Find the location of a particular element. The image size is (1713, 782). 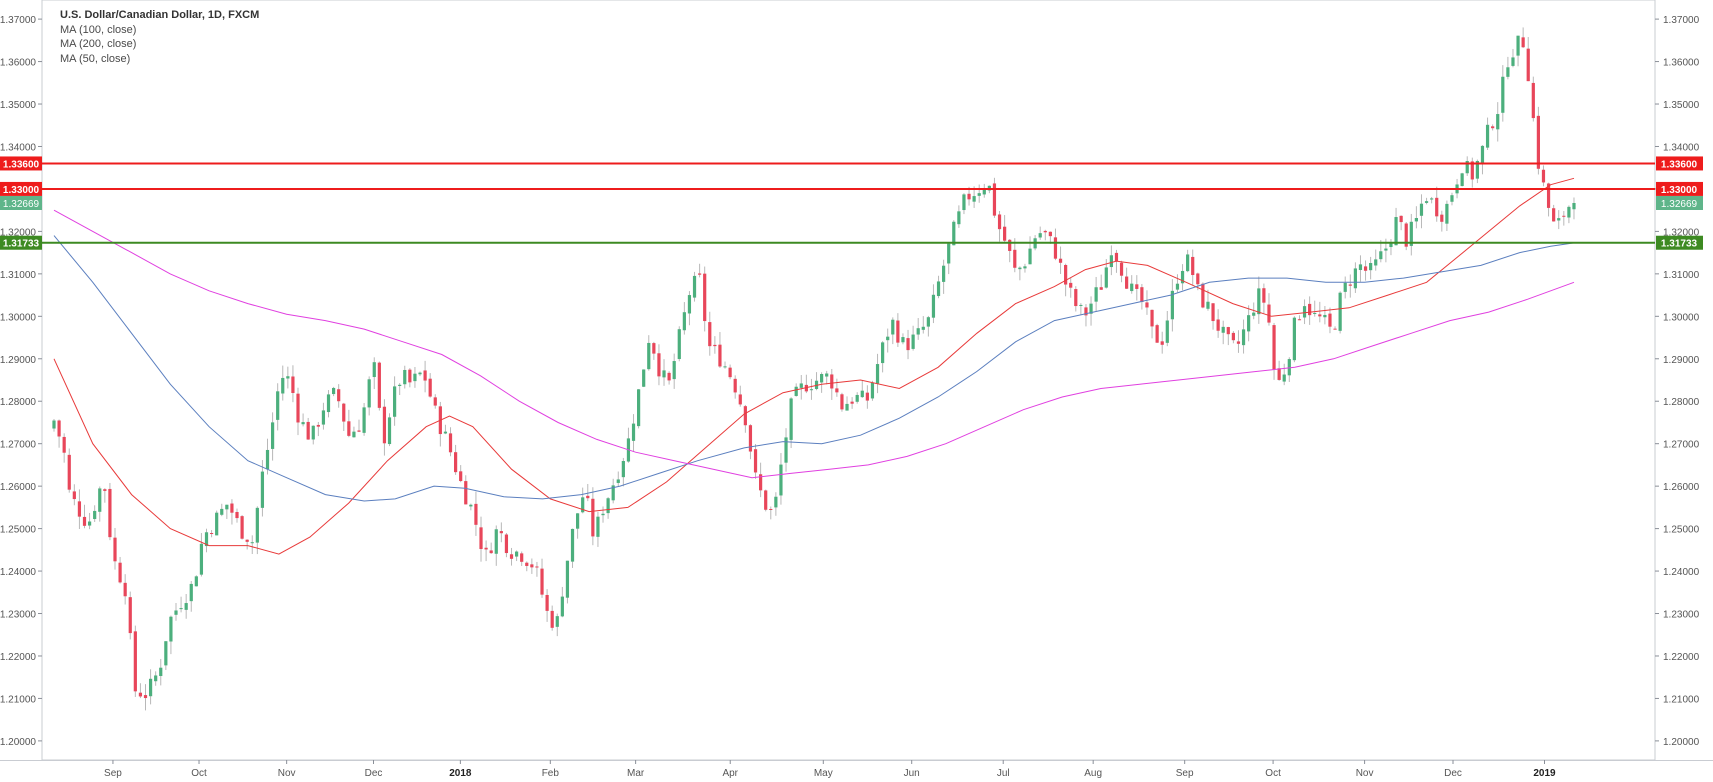

left-tick-label: 1.32000 is located at coordinates (18, 232).